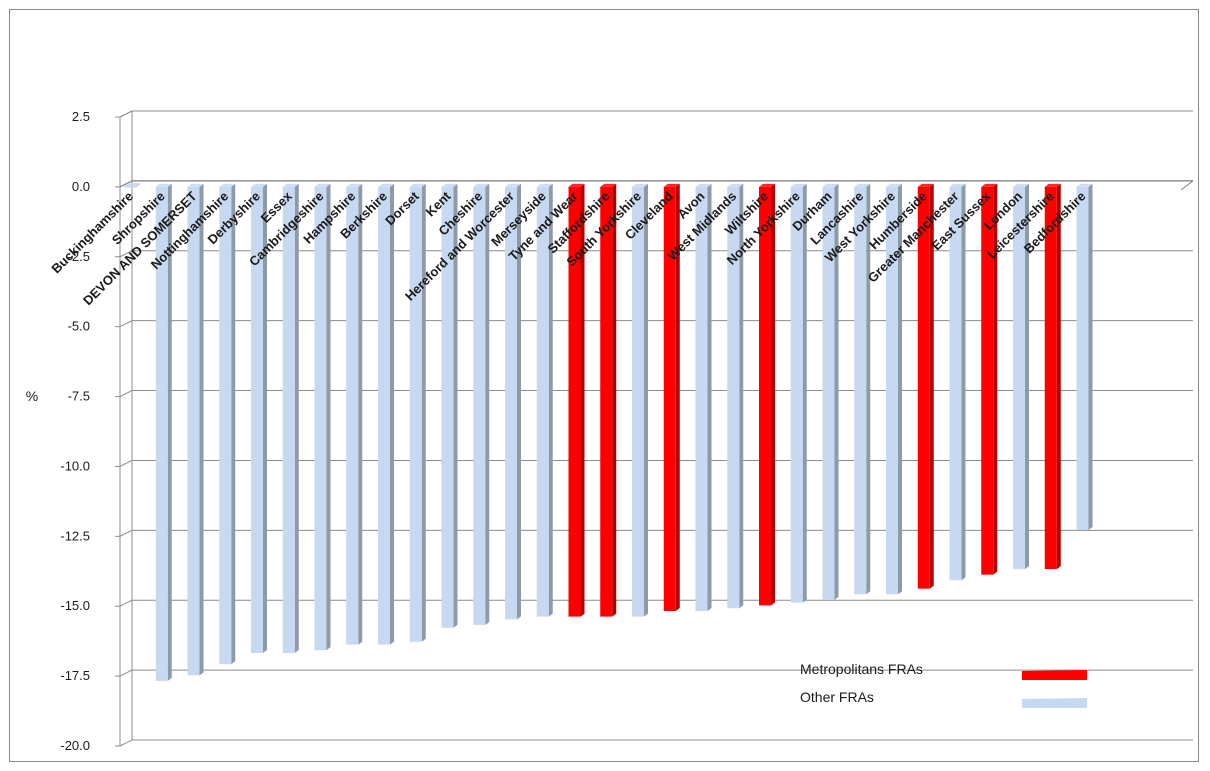 The width and height of the screenshot is (1210, 771). Describe the element at coordinates (943, 684) in the screenshot. I see `legend: Metropolitans FRAs Other FRAs` at that location.